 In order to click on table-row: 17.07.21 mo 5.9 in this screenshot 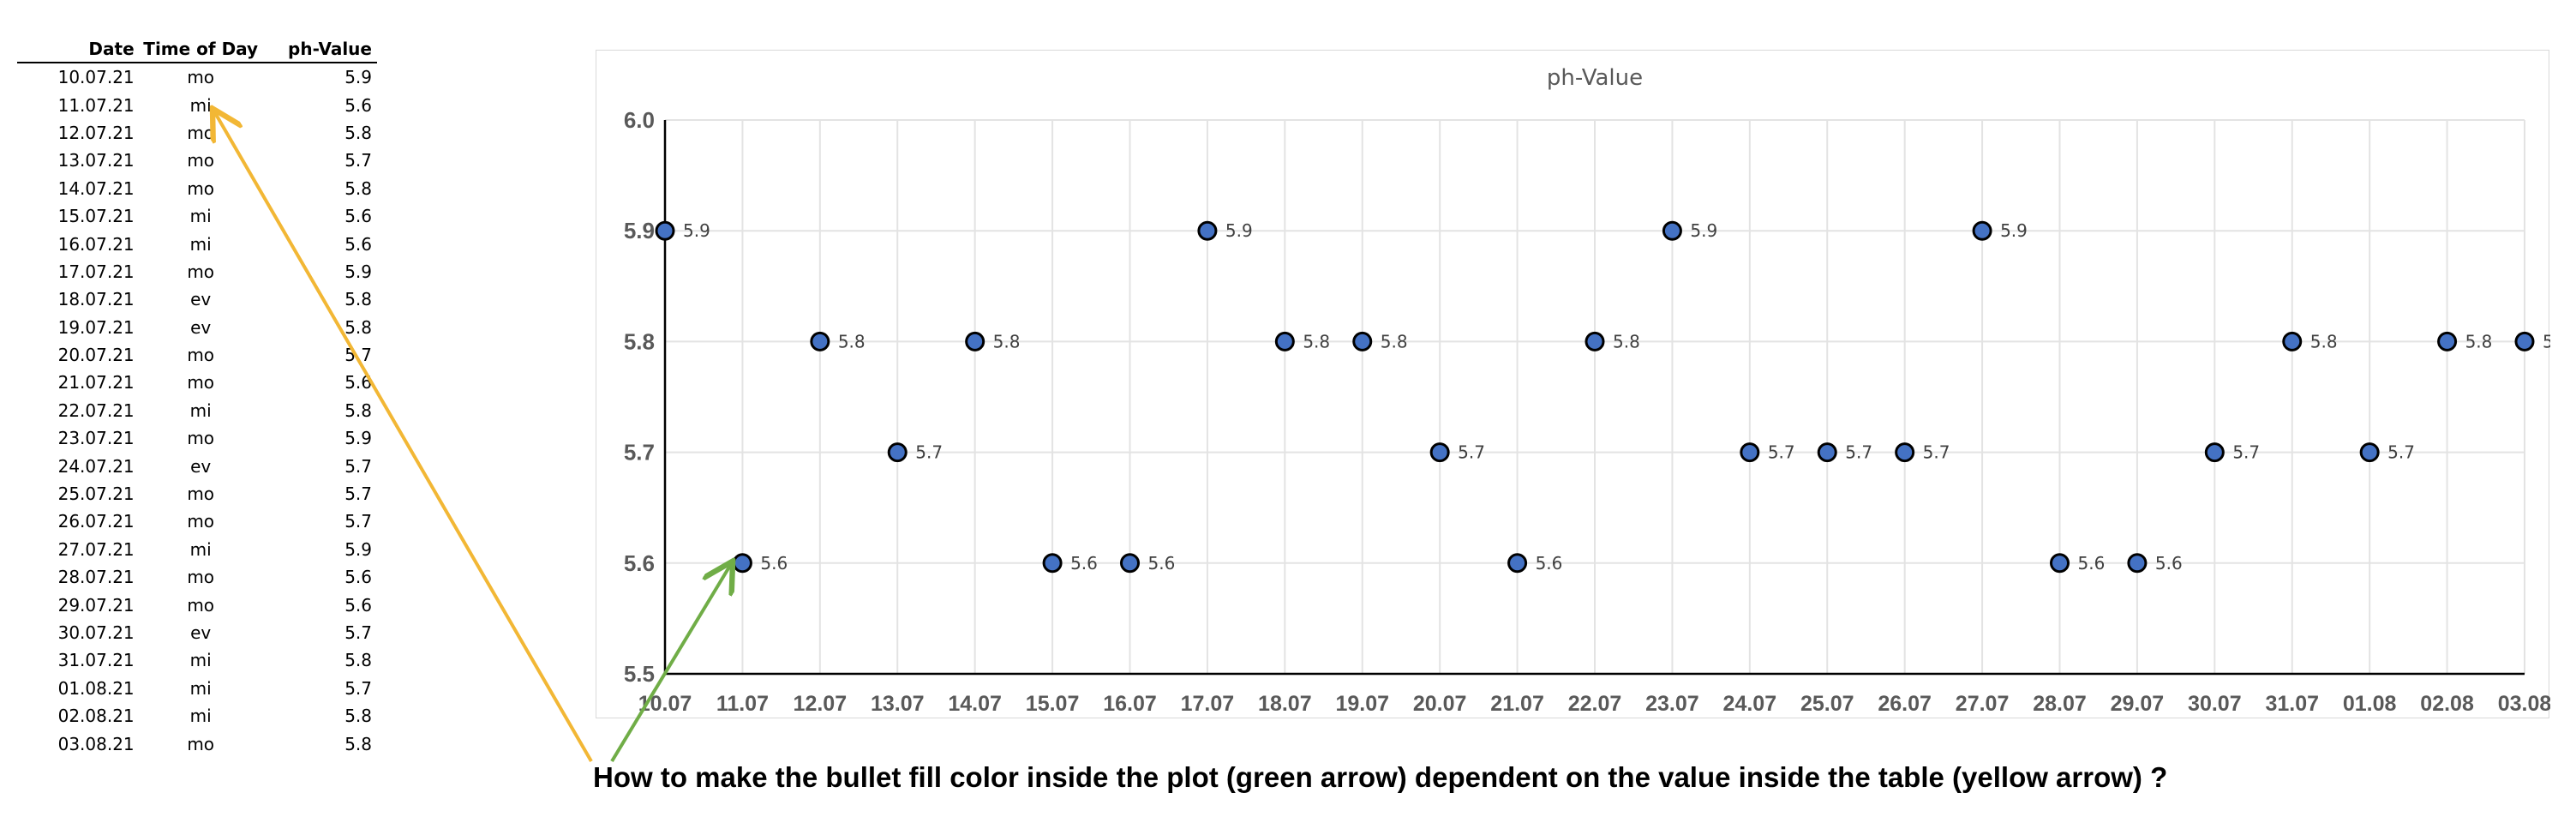, I will do `click(197, 271)`.